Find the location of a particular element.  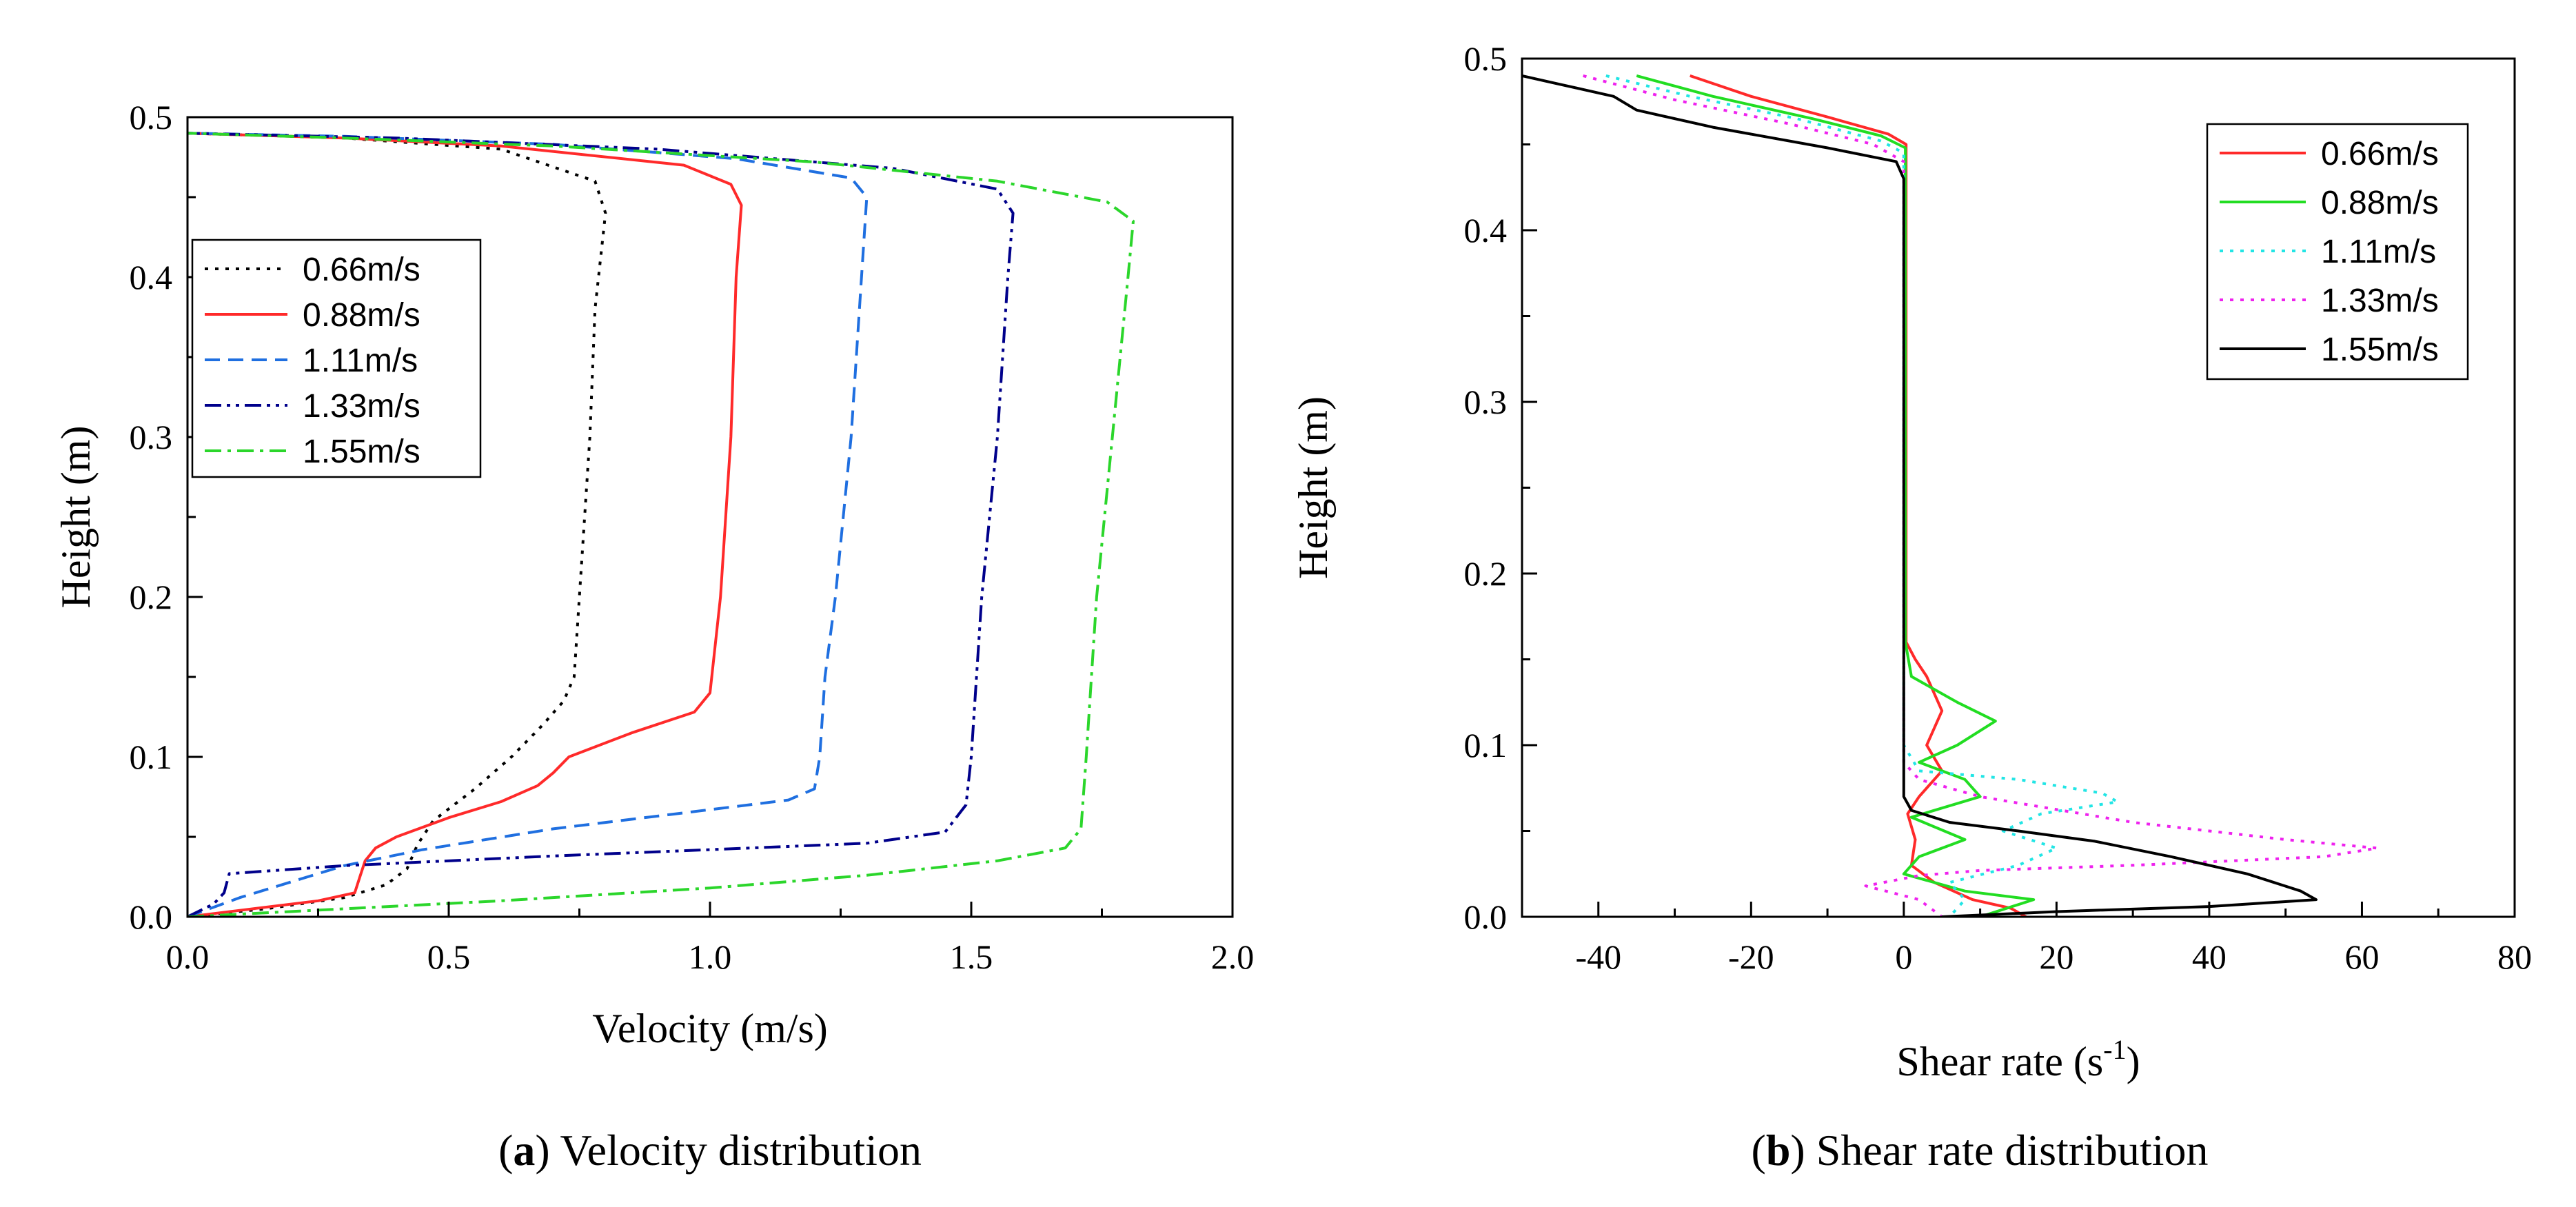

shear-caption: (b) Shear rate distribution is located at coordinates (1980, 1151).